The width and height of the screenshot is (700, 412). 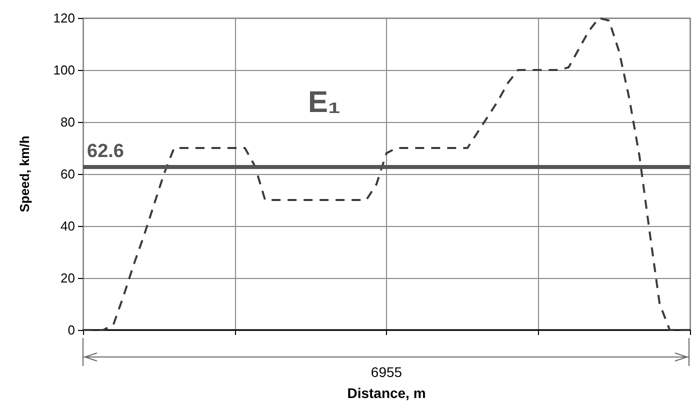 I want to click on y-tick-label: 20, so click(x=67, y=278).